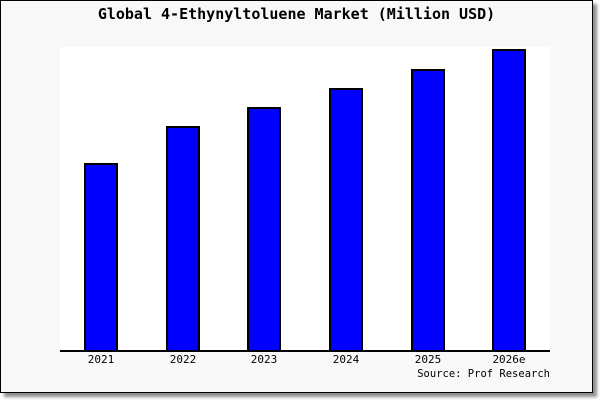  I want to click on bar-2021, so click(101, 256).